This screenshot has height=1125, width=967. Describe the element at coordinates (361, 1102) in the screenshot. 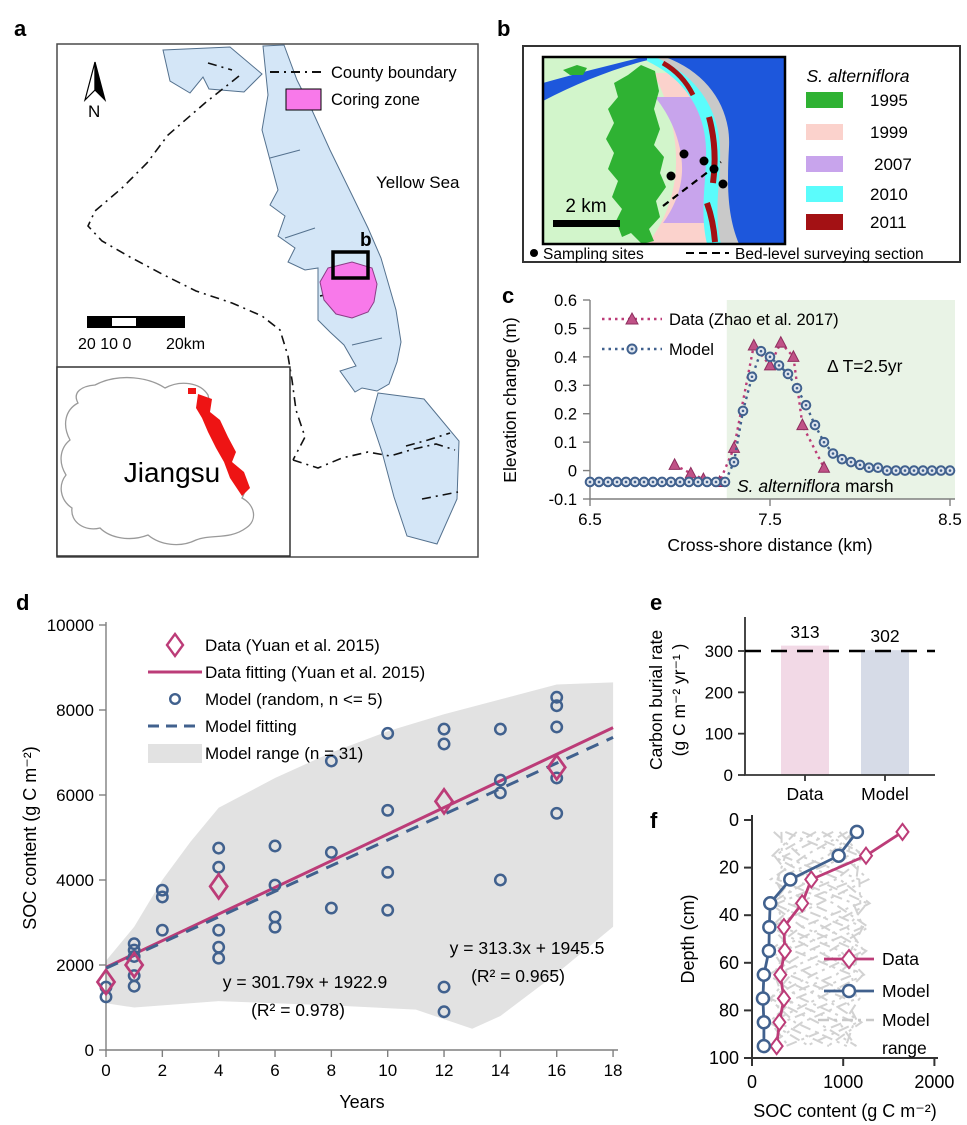

I see `panel-d-xlabel: Years` at that location.